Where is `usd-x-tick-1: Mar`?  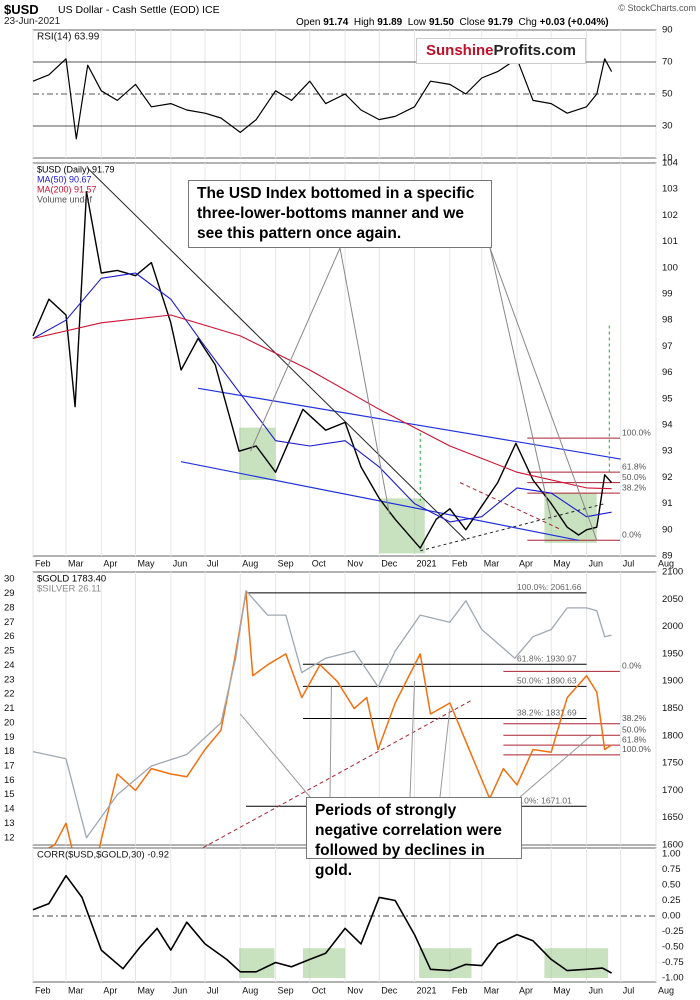 usd-x-tick-1: Mar is located at coordinates (76, 563).